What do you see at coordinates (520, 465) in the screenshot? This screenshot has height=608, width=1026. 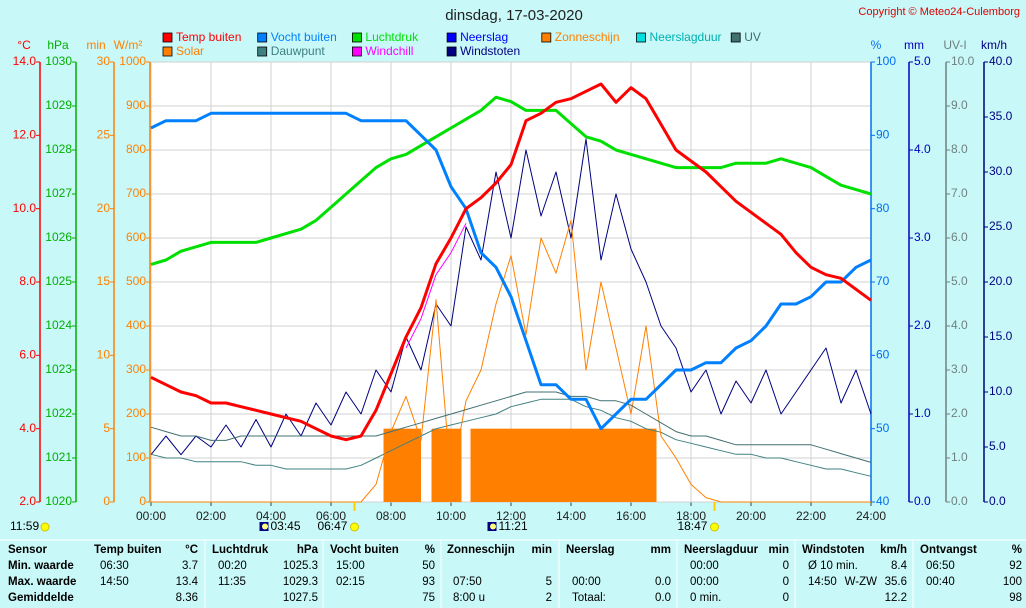 I see `bar-layer` at bounding box center [520, 465].